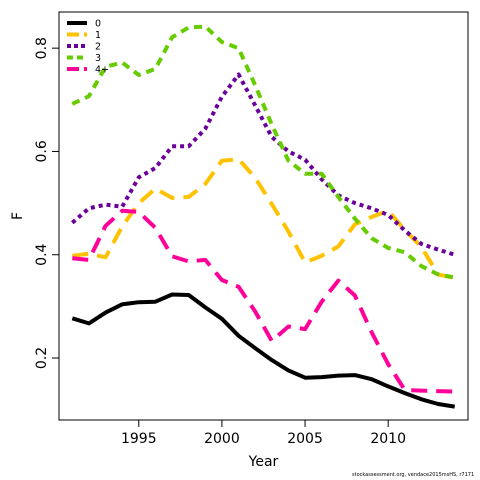 This screenshot has height=480, width=480. I want to click on y-tick-label-0-6: 0.6, so click(42, 151).